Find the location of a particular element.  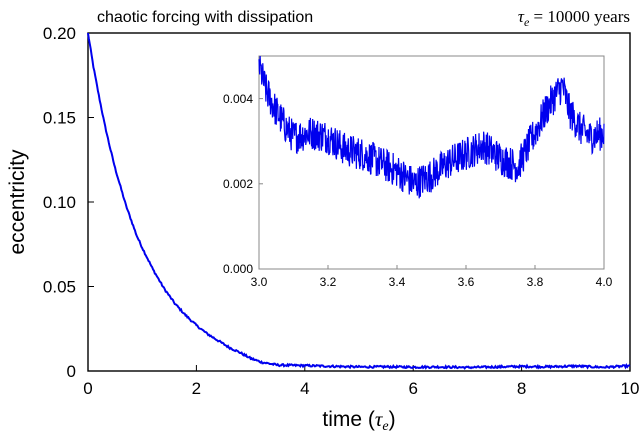

x-axis-label-suffix: ) is located at coordinates (392, 419).